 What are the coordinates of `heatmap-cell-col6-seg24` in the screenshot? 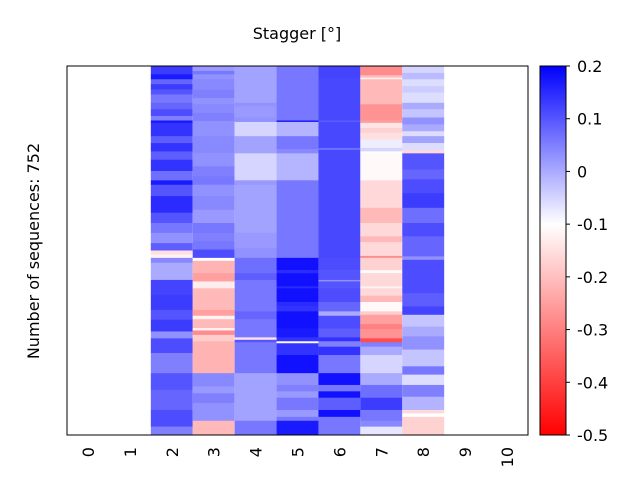 It's located at (339, 426).